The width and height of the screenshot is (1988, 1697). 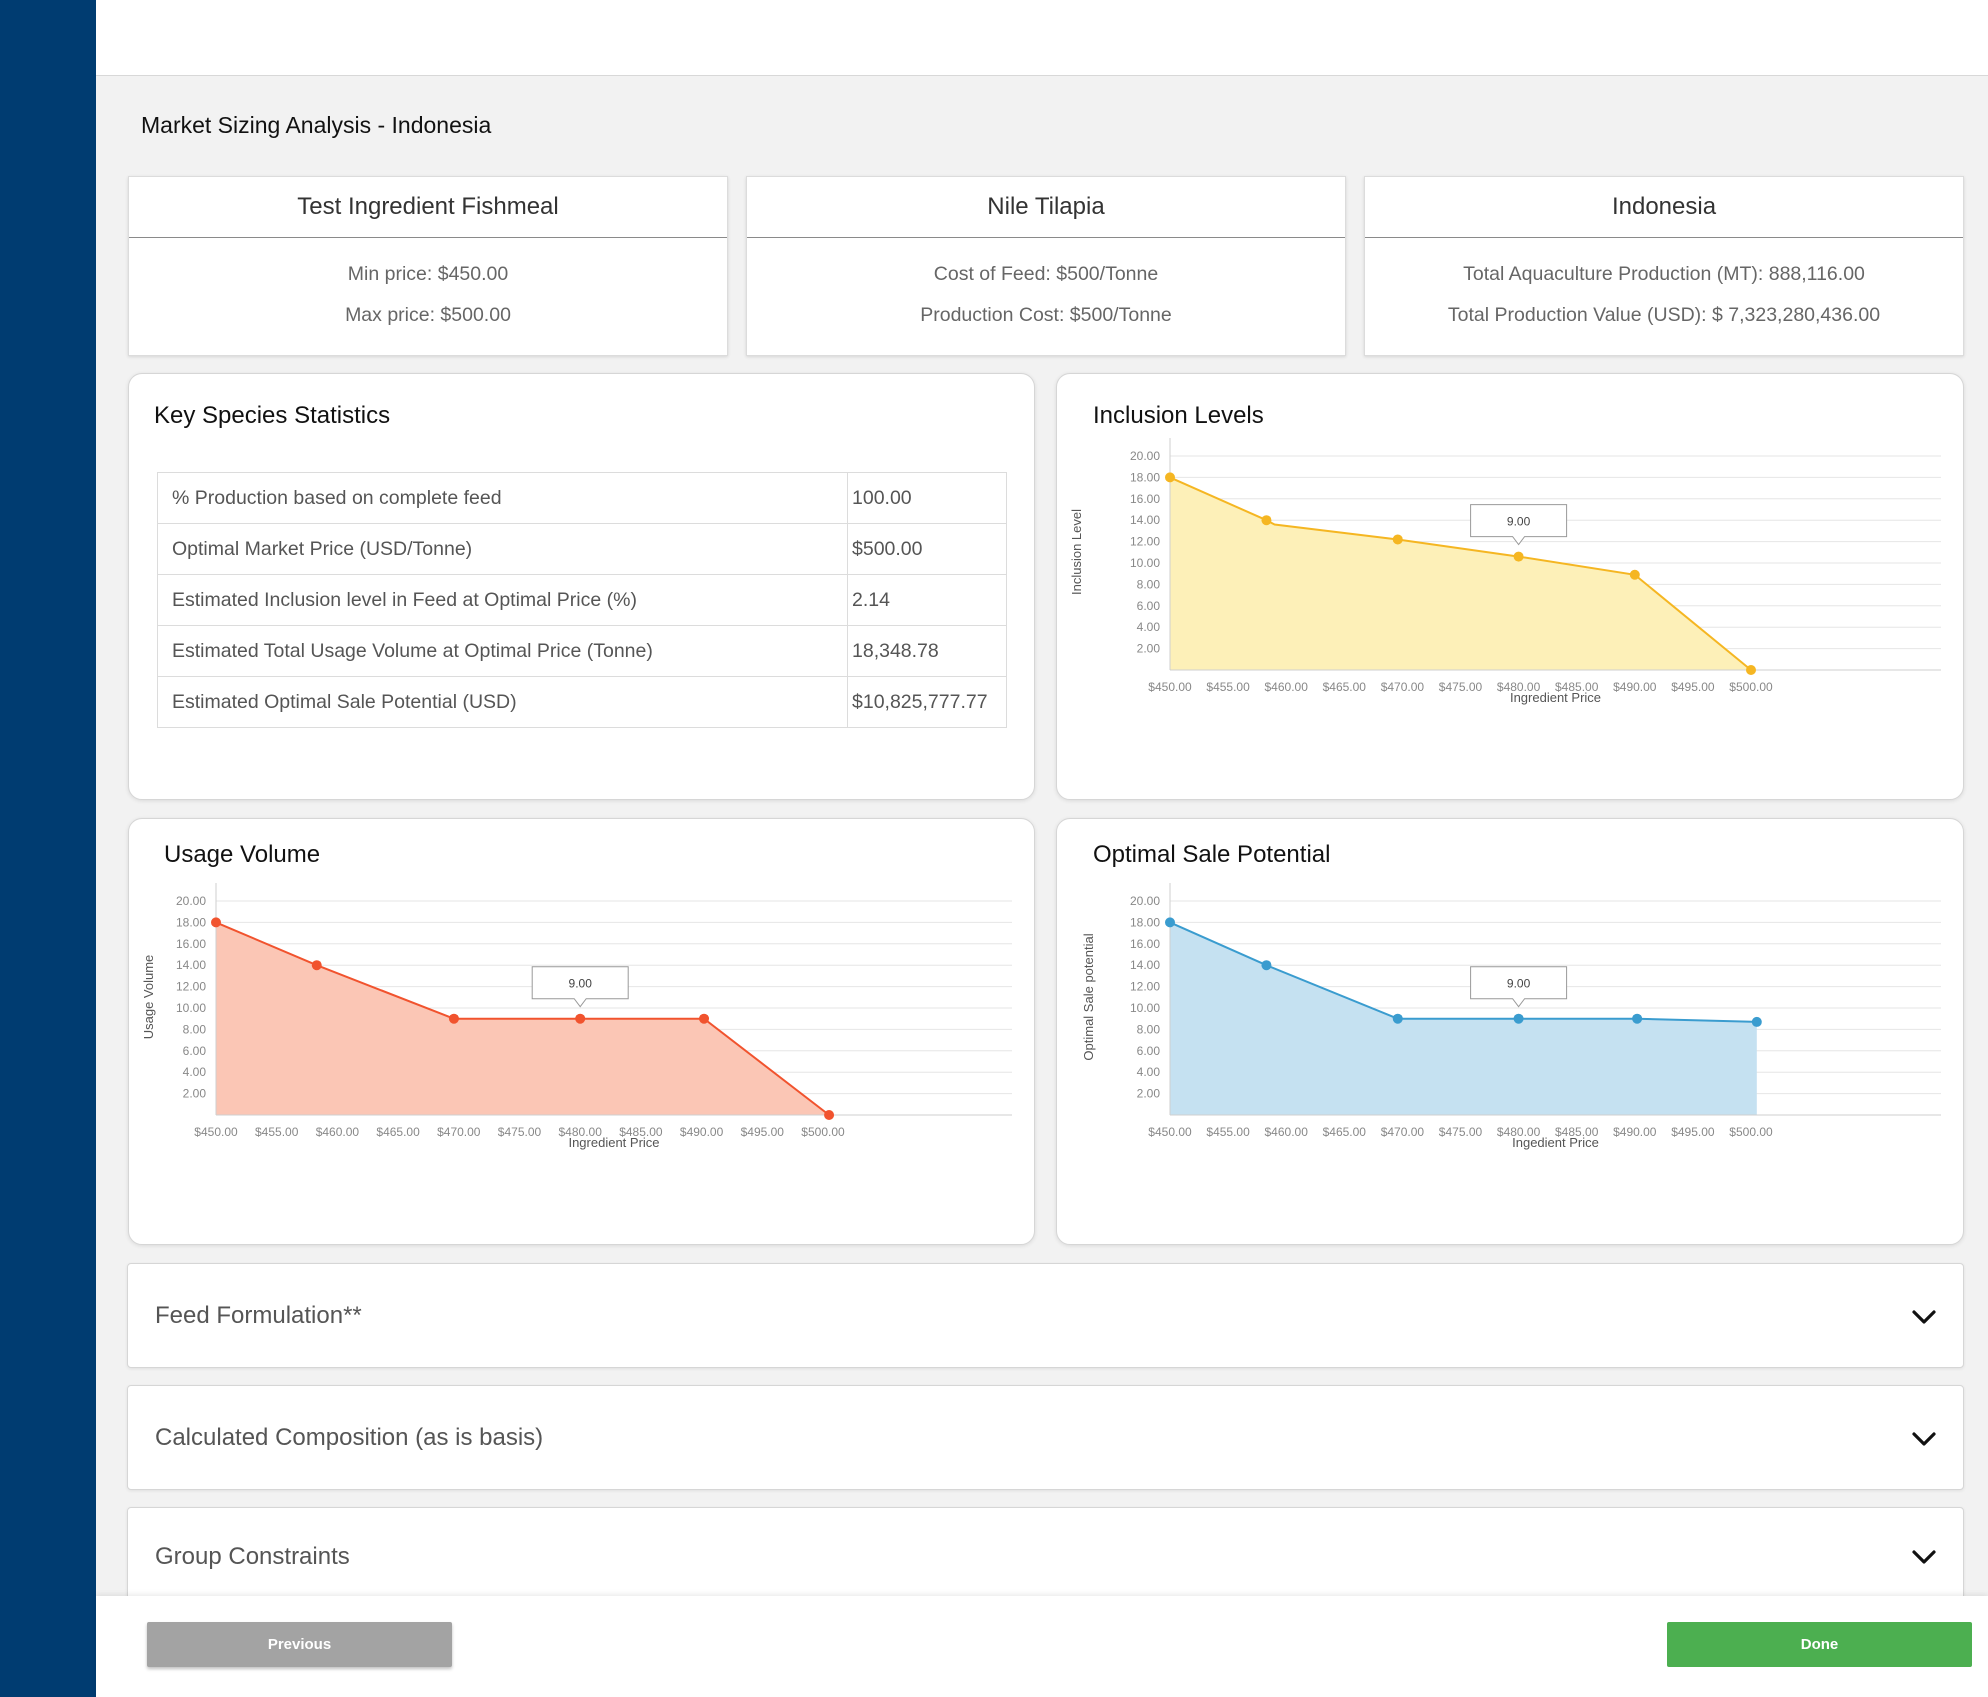 I want to click on stat-label: % Production based on complete feed, so click(x=502, y=498).